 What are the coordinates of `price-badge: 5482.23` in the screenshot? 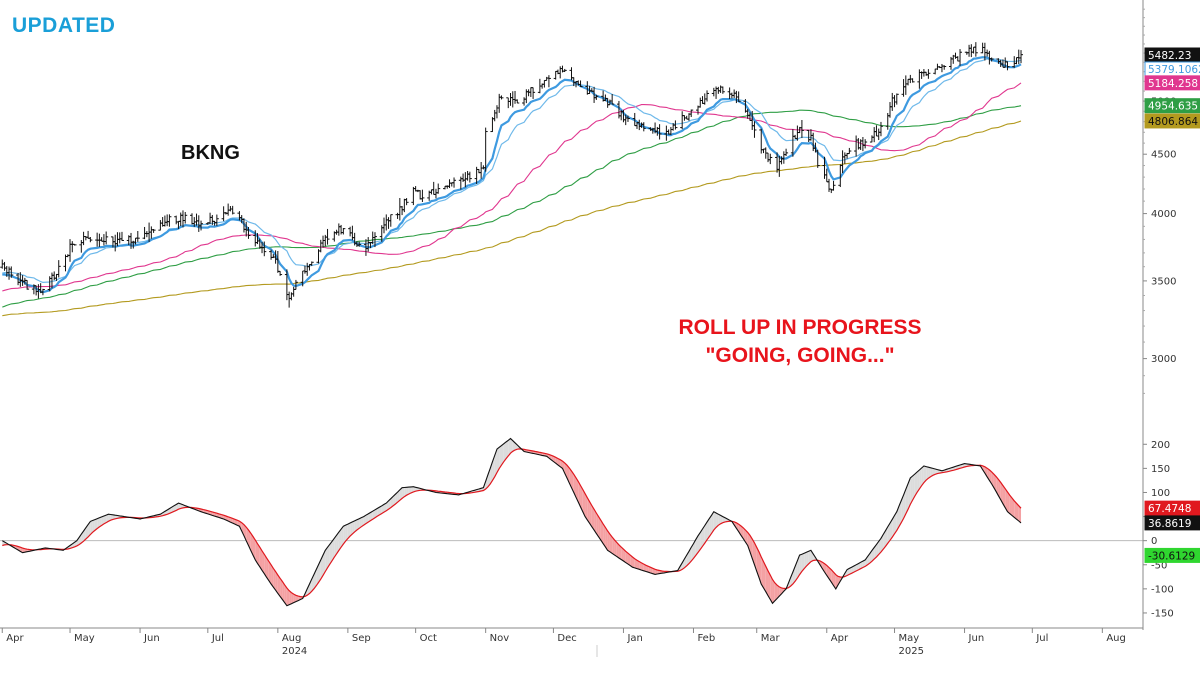 It's located at (1172, 55).